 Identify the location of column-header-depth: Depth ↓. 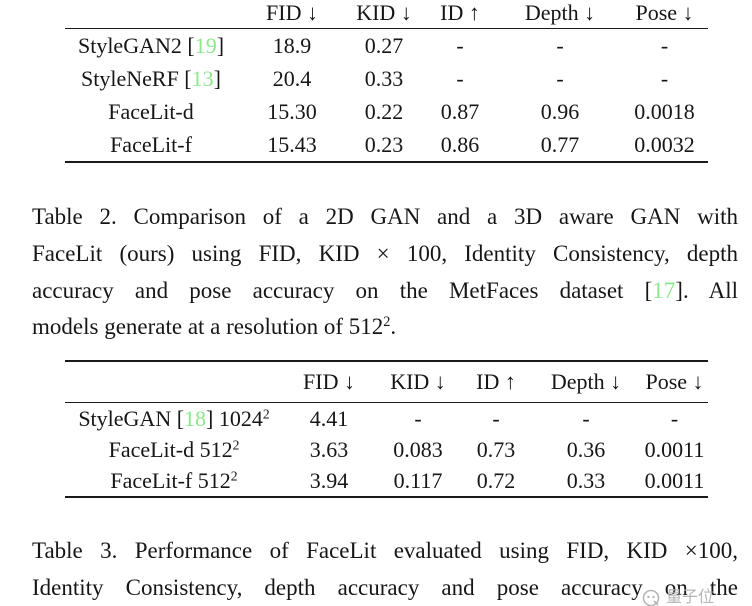
(586, 382).